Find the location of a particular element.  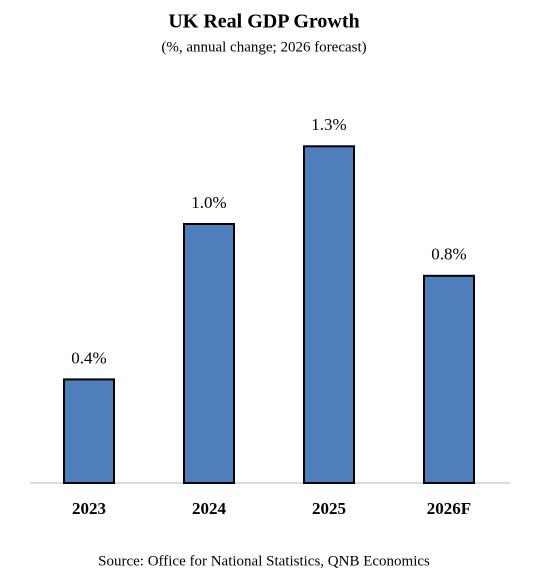

chart-title: UK Real GDP Growth is located at coordinates (263, 22).